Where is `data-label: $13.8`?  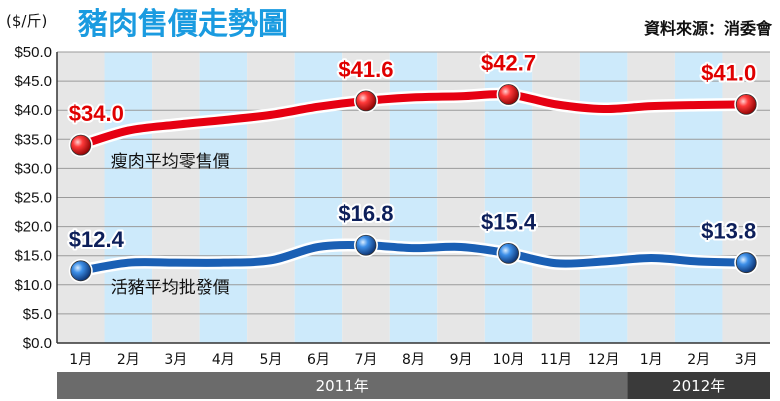
data-label: $13.8 is located at coordinates (728, 231).